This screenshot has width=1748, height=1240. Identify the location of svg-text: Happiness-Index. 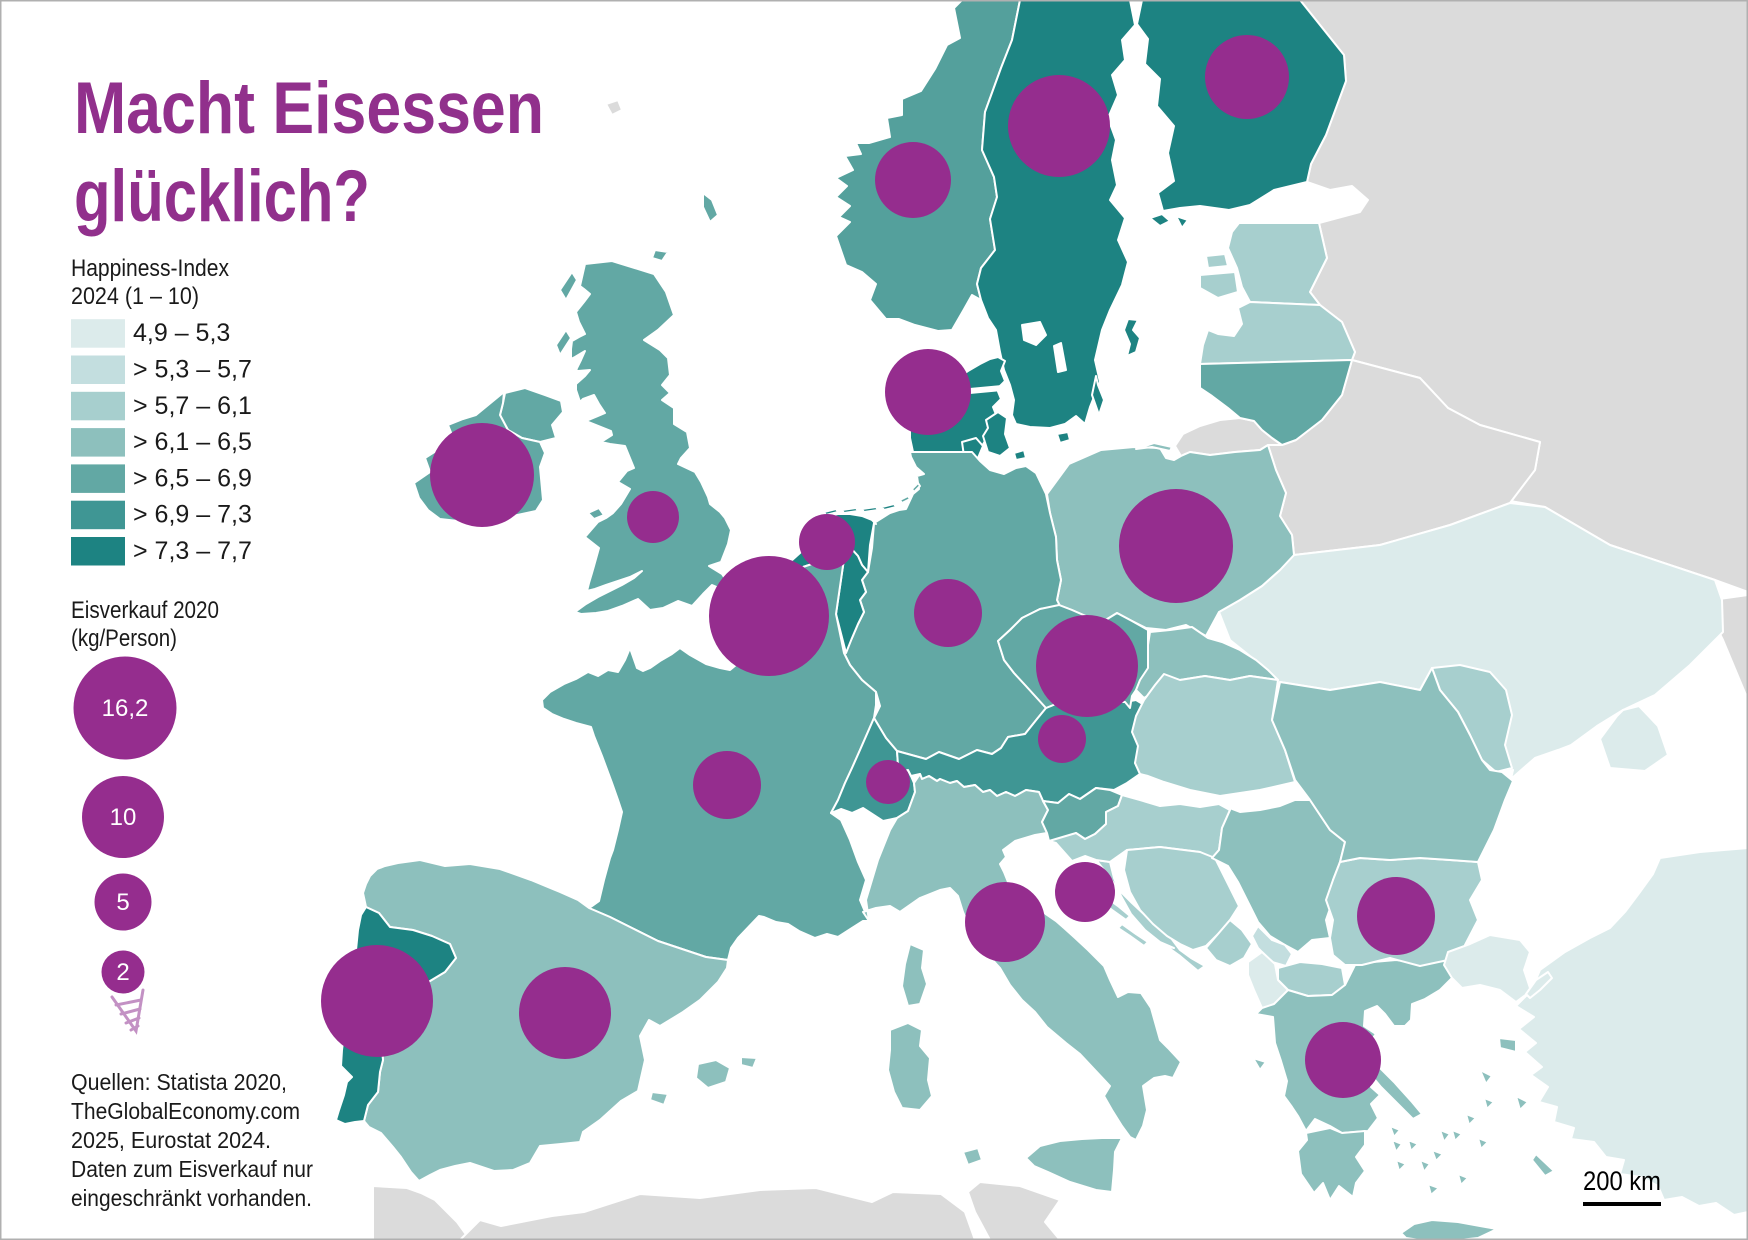
(150, 268).